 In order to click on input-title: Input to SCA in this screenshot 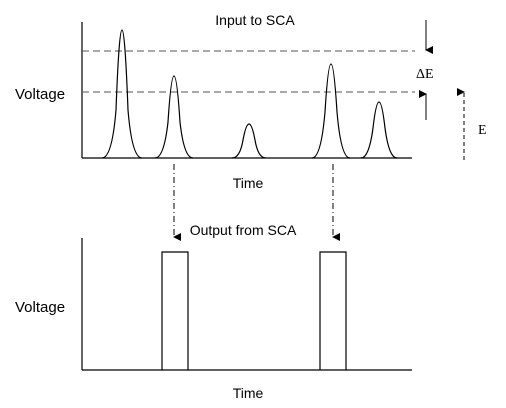, I will do `click(255, 20)`.